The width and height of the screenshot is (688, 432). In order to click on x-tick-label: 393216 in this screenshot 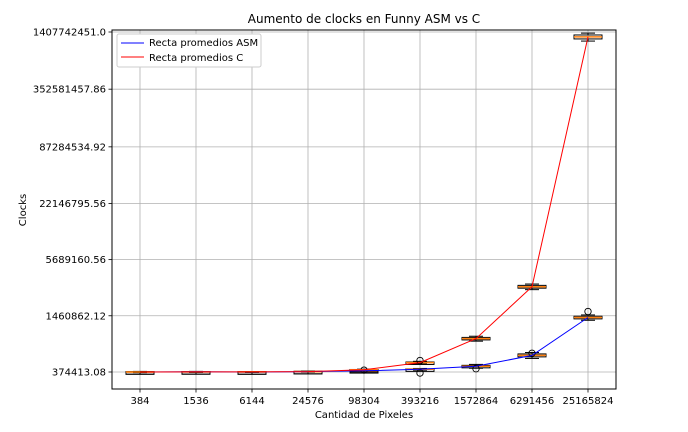, I will do `click(420, 401)`.